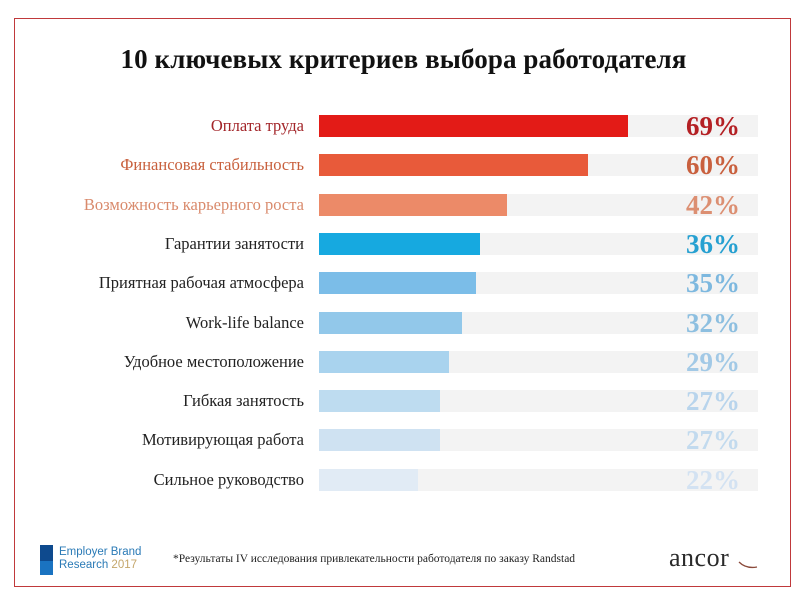 The width and height of the screenshot is (807, 605). I want to click on value-label: 22%, so click(713, 479).